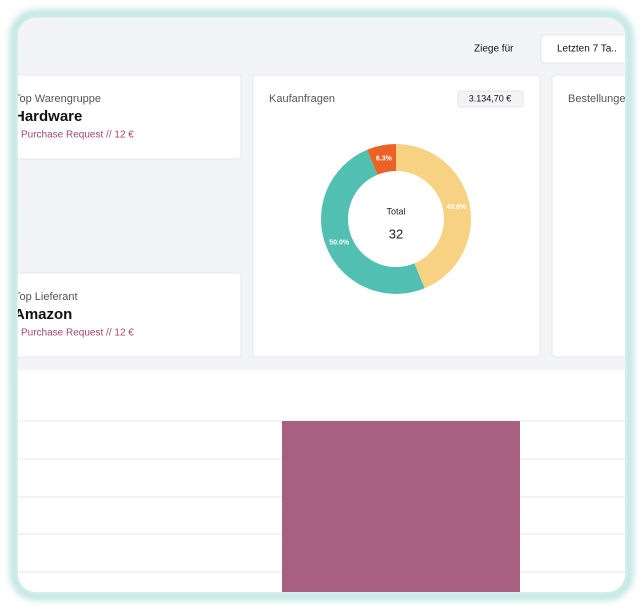  I want to click on card-title: Kaufanfragen, so click(302, 99).